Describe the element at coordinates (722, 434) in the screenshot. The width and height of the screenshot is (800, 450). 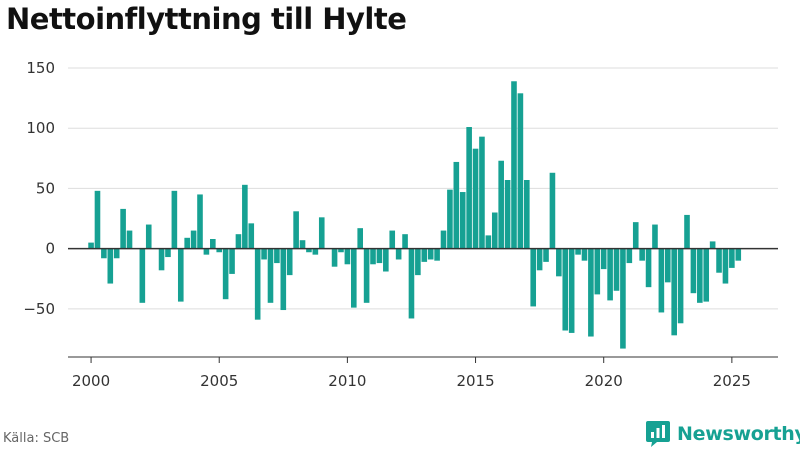
I see `newsworthy-logo: Newsworthy` at that location.